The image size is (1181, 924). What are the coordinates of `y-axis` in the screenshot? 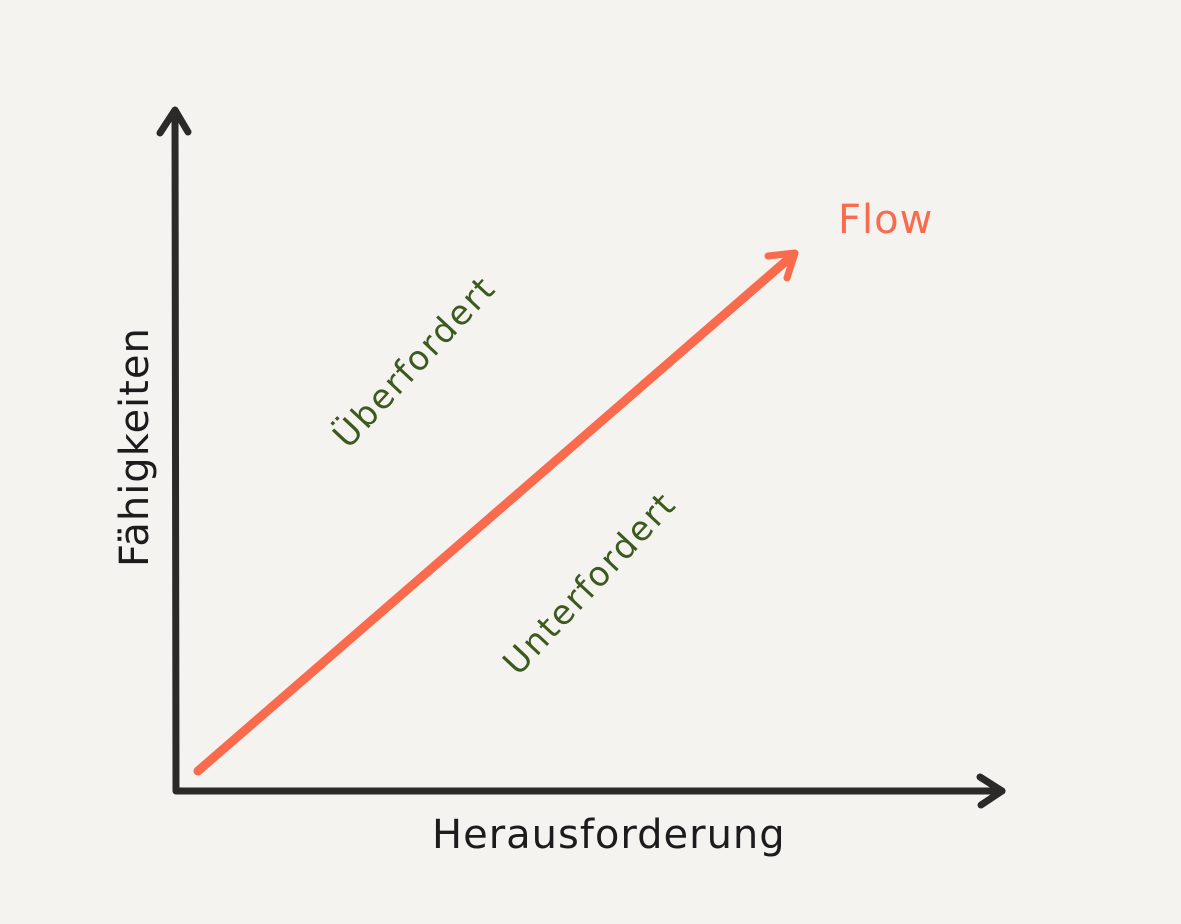 It's located at (174, 450).